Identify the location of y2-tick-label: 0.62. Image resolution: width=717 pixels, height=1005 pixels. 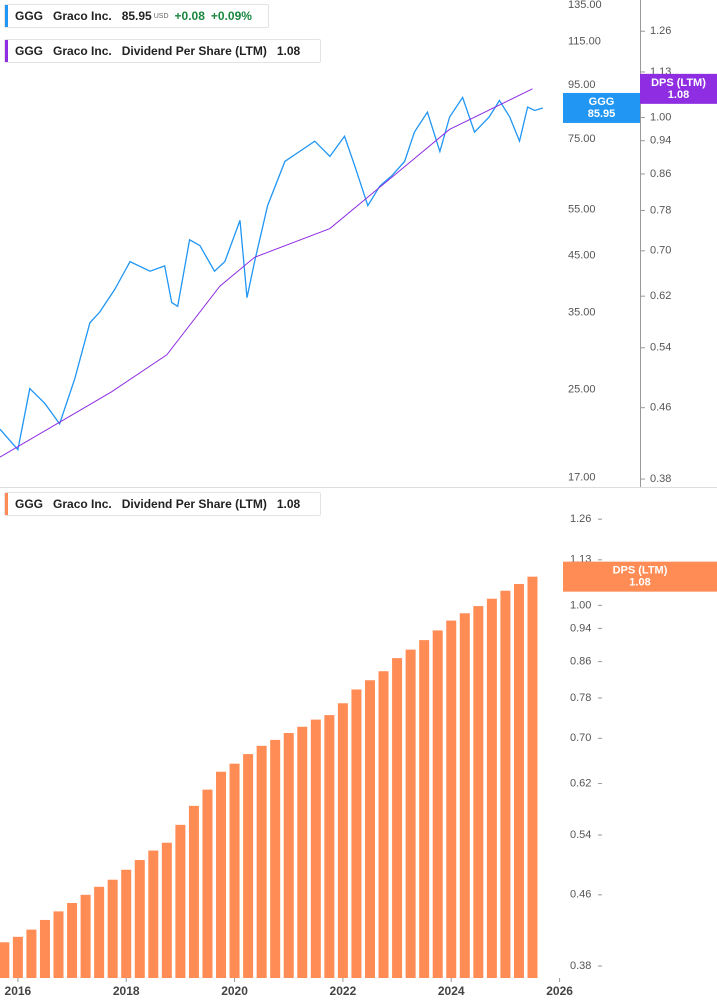
(660, 296).